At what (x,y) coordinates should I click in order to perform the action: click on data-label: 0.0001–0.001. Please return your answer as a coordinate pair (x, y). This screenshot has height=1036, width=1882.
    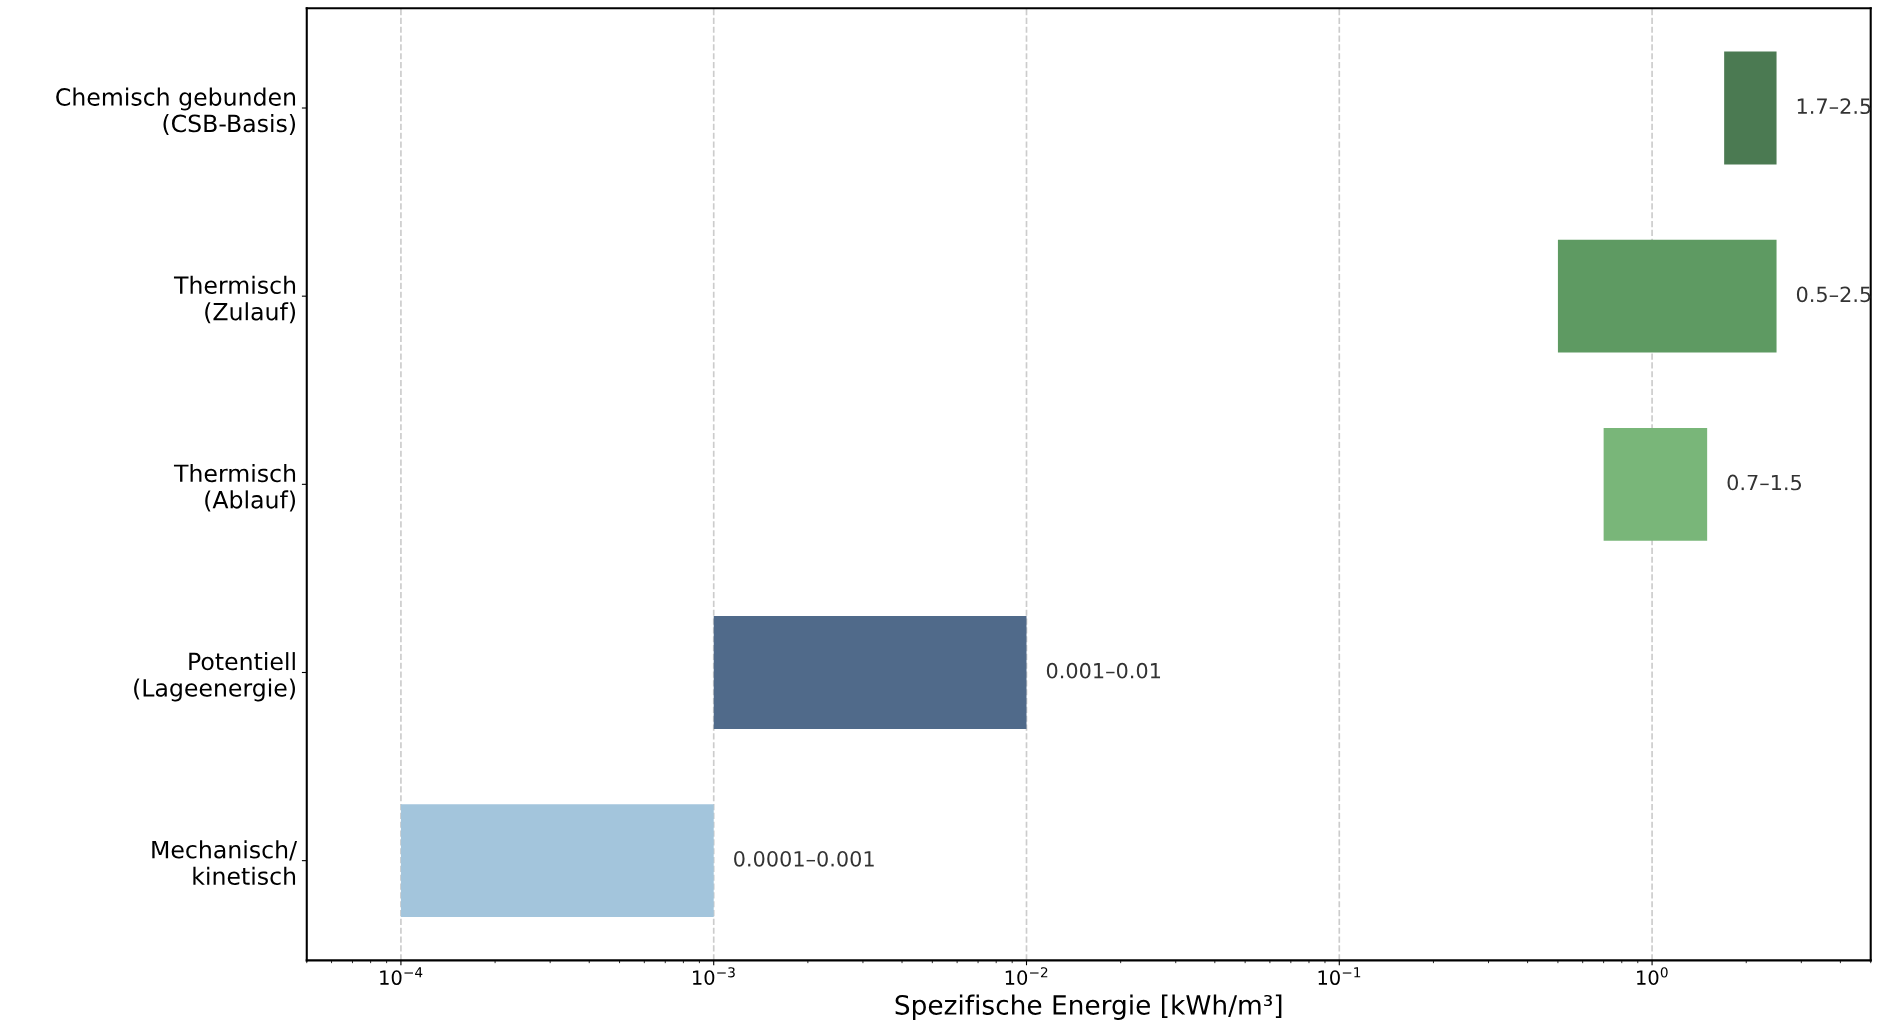
    Looking at the image, I should click on (804, 858).